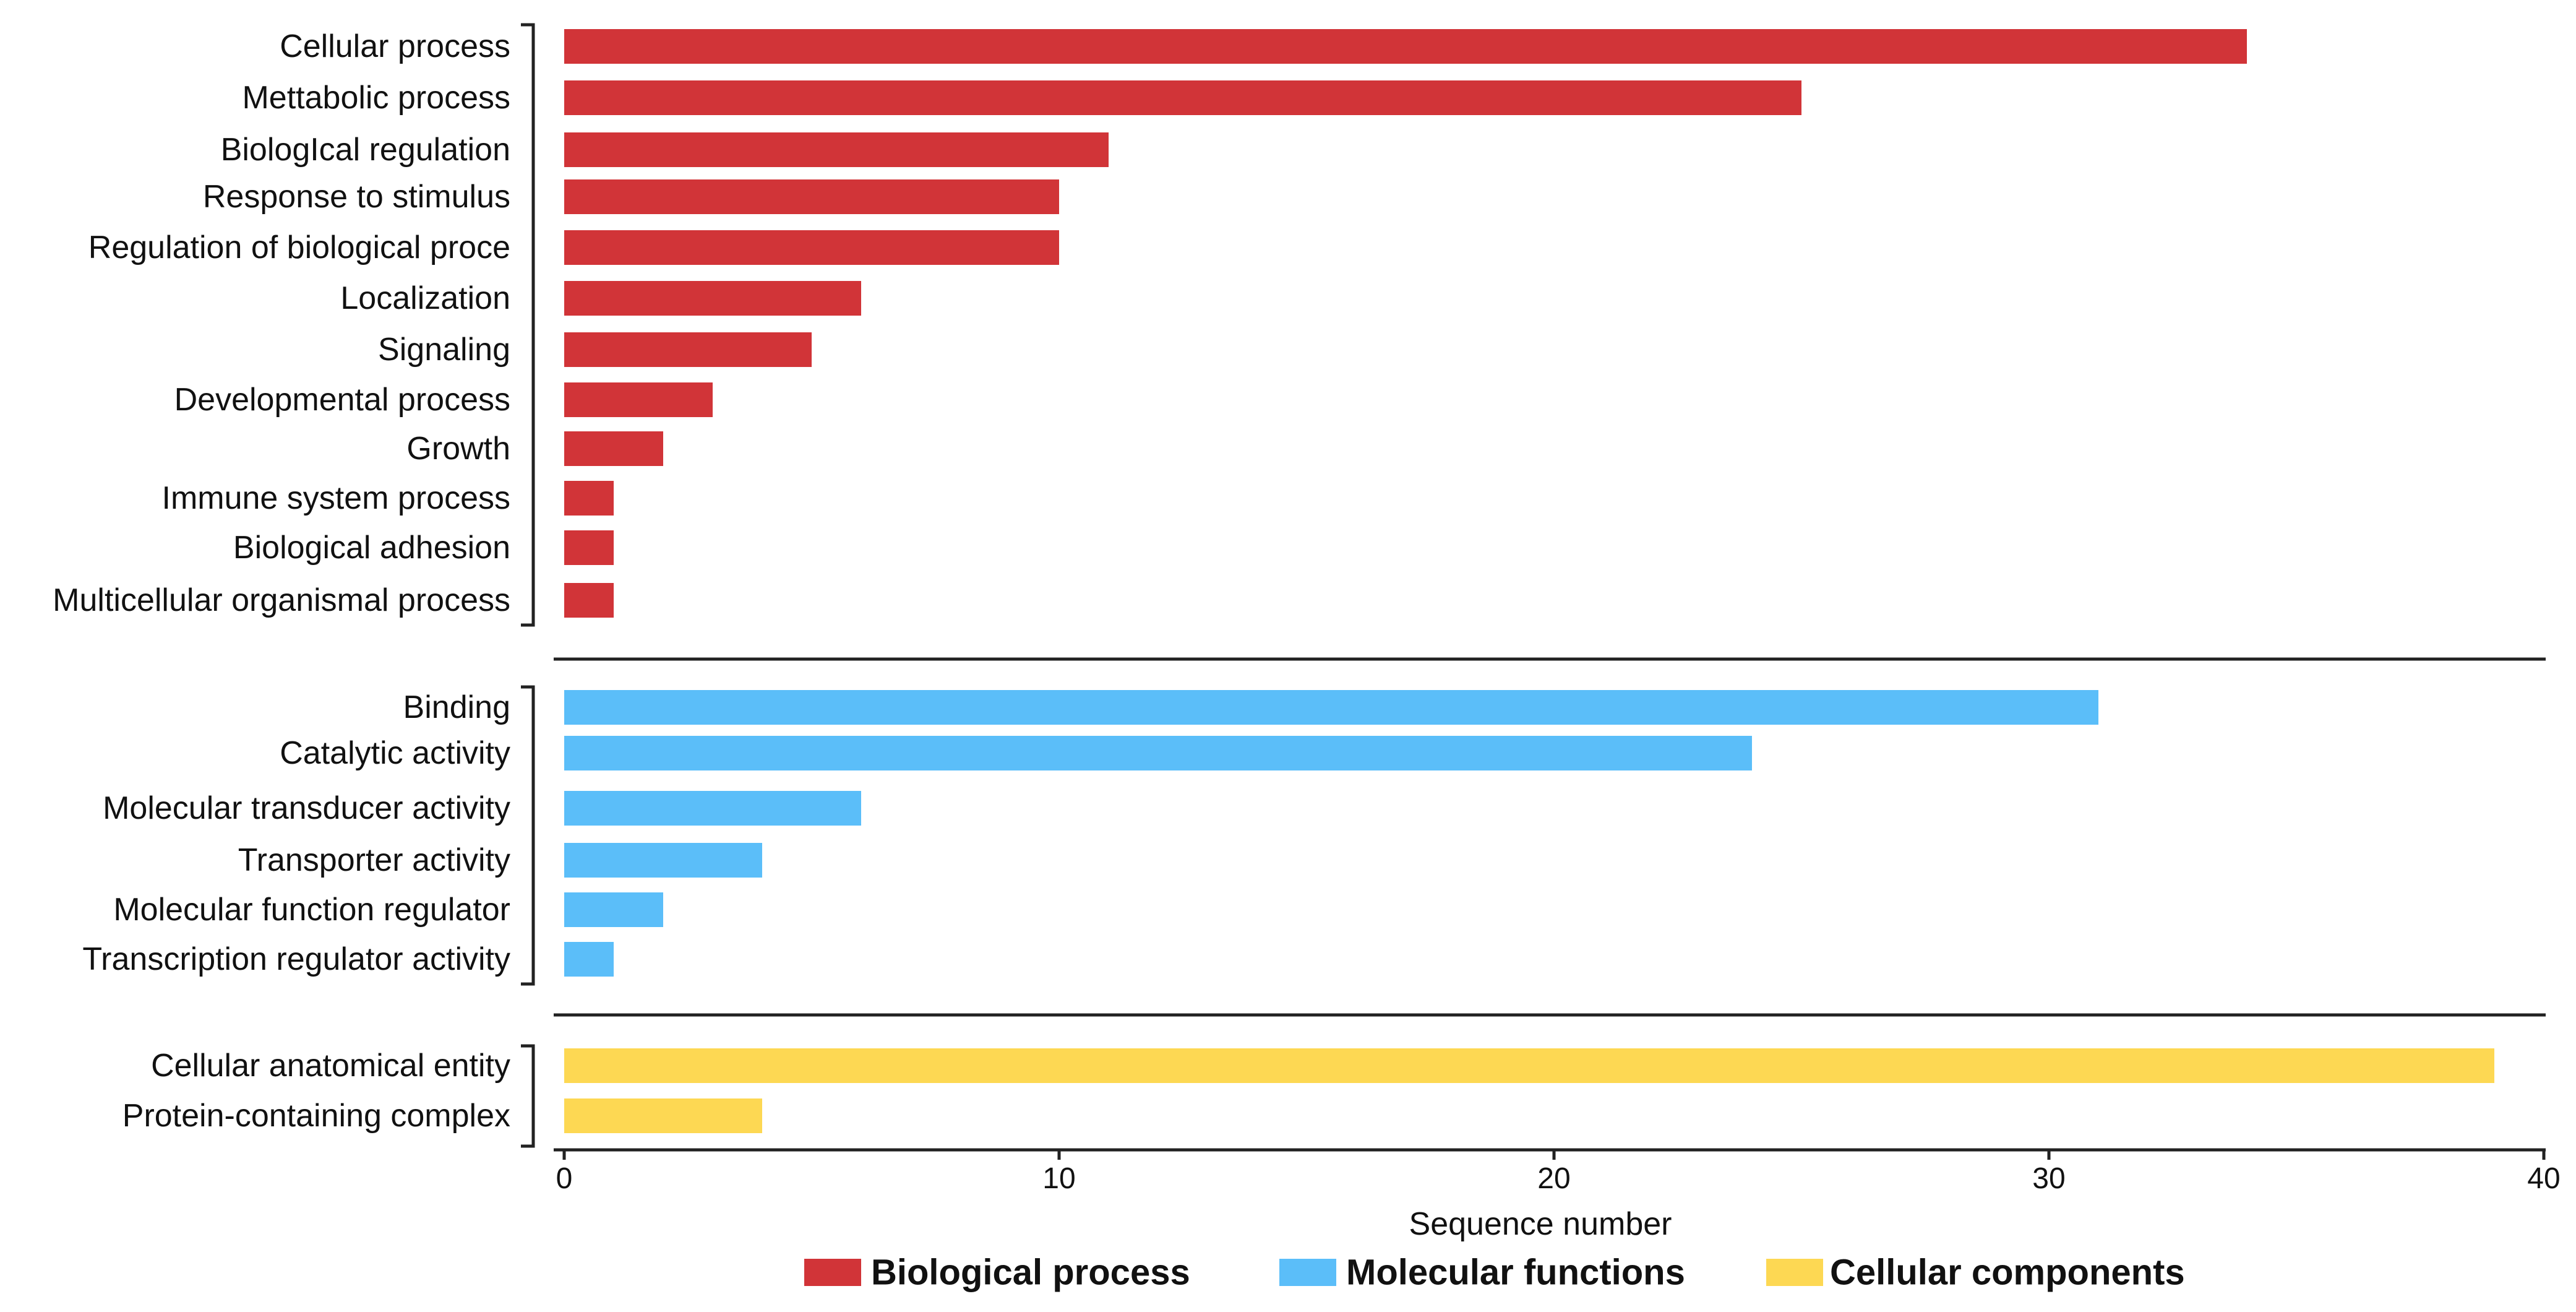 This screenshot has width=2576, height=1312. I want to click on bar-molecular-transducer-activity, so click(712, 809).